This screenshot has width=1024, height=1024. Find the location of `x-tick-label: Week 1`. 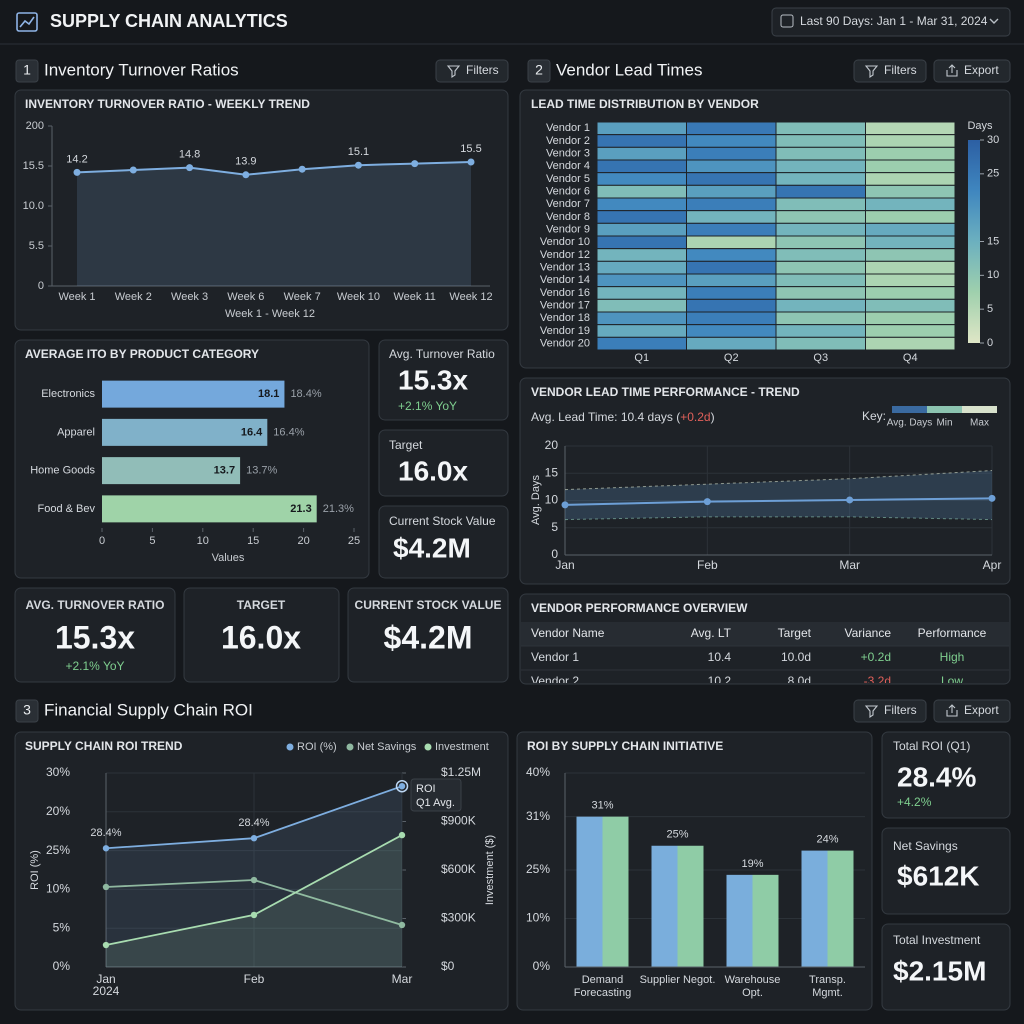

x-tick-label: Week 1 is located at coordinates (76, 297).